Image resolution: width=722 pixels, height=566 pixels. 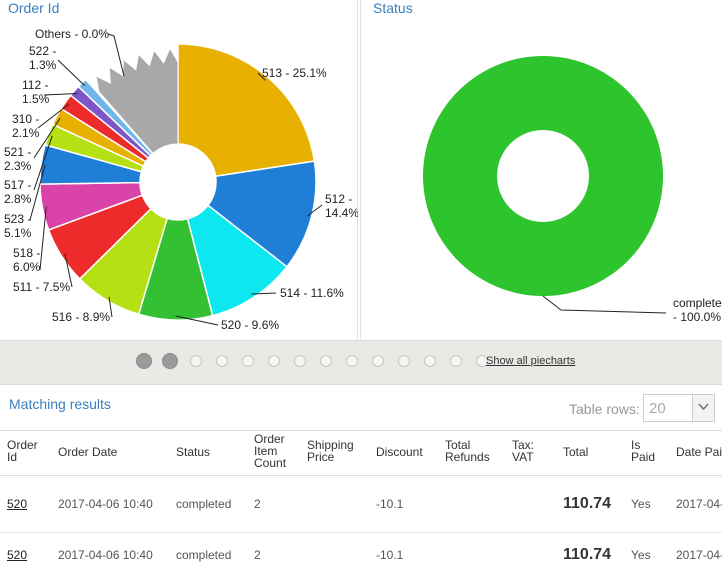 I want to click on pie-label-others: Others - 0.0%, so click(x=72, y=34).